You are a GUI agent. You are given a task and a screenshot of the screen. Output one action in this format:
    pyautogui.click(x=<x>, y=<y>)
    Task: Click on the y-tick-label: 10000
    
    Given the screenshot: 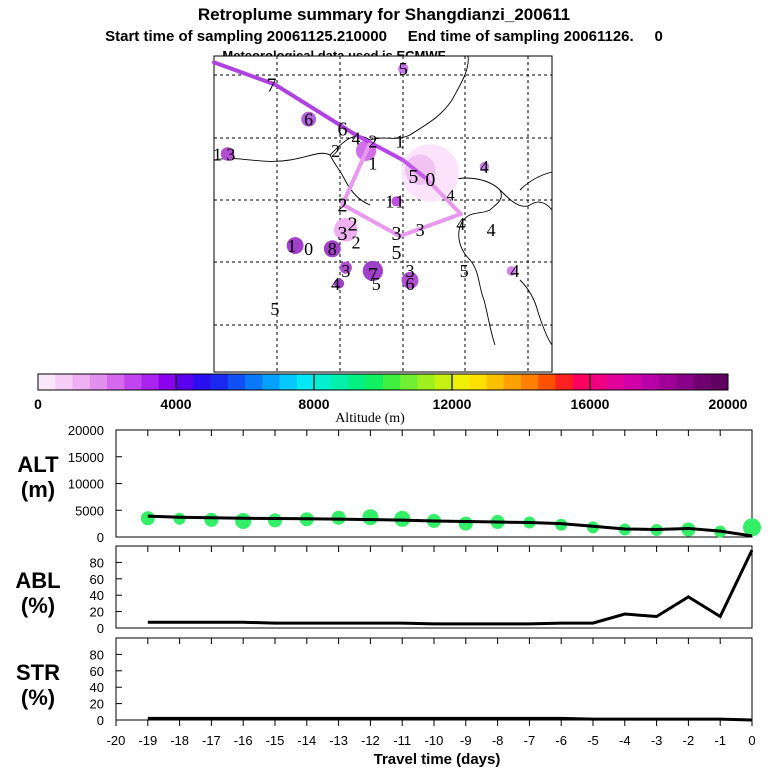 What is the action you would take?
    pyautogui.click(x=86, y=484)
    